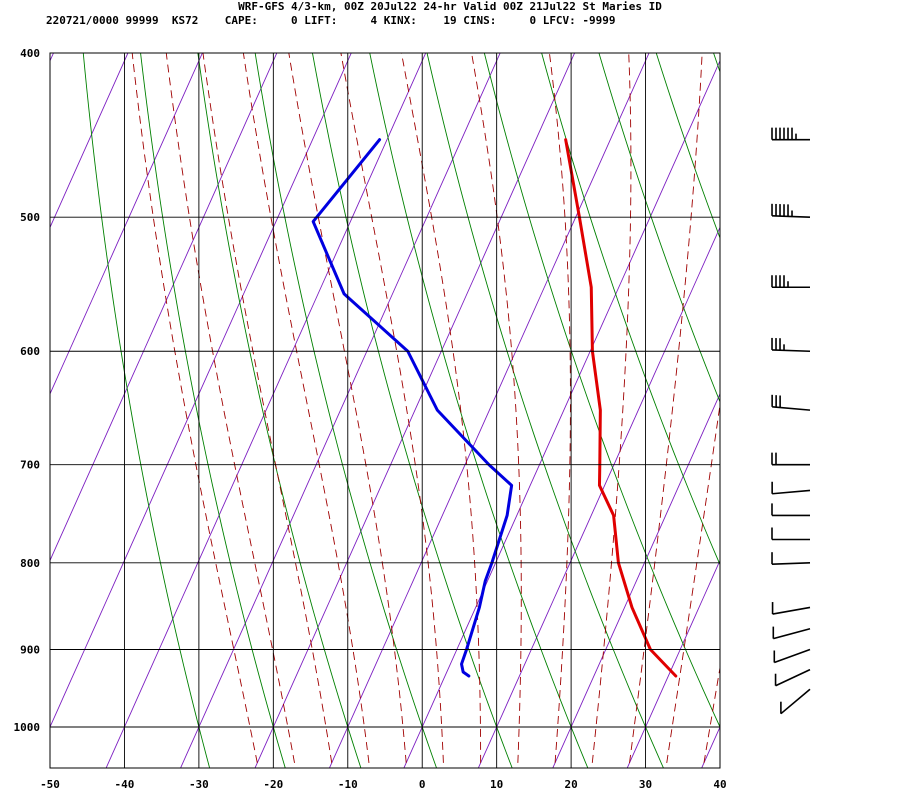 This screenshot has height=800, width=900. What do you see at coordinates (27, 727) in the screenshot?
I see `y-tick-label: 1000` at bounding box center [27, 727].